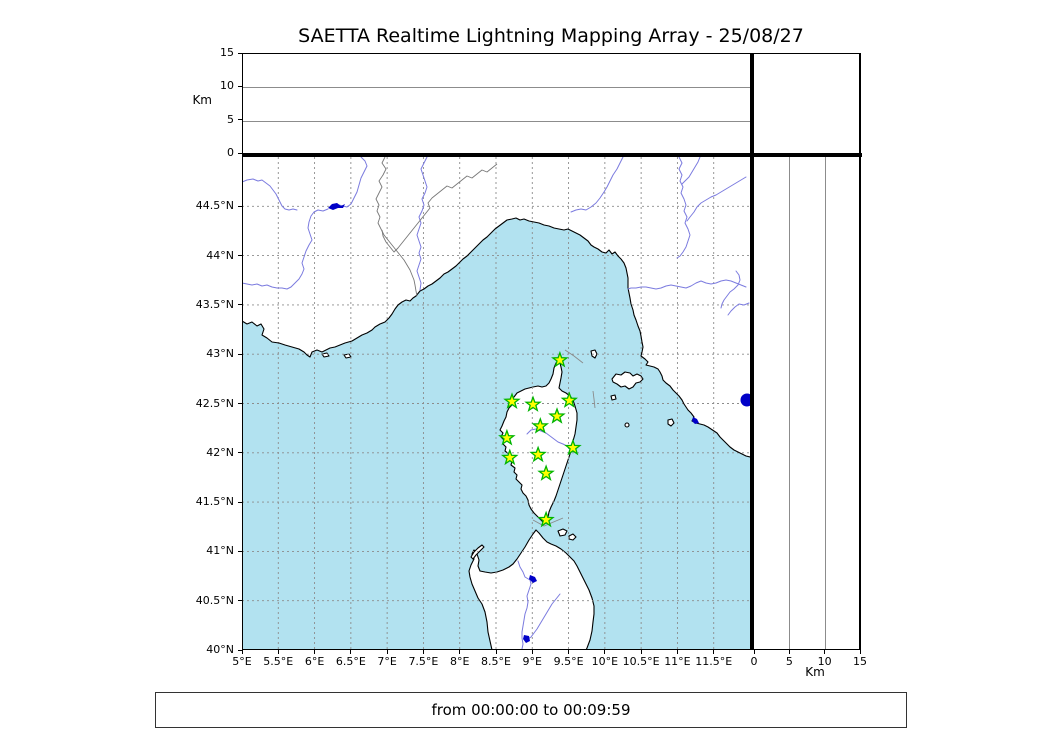 This screenshot has width=1050, height=750. Describe the element at coordinates (531, 589) in the screenshot. I see `island-sardinia` at that location.